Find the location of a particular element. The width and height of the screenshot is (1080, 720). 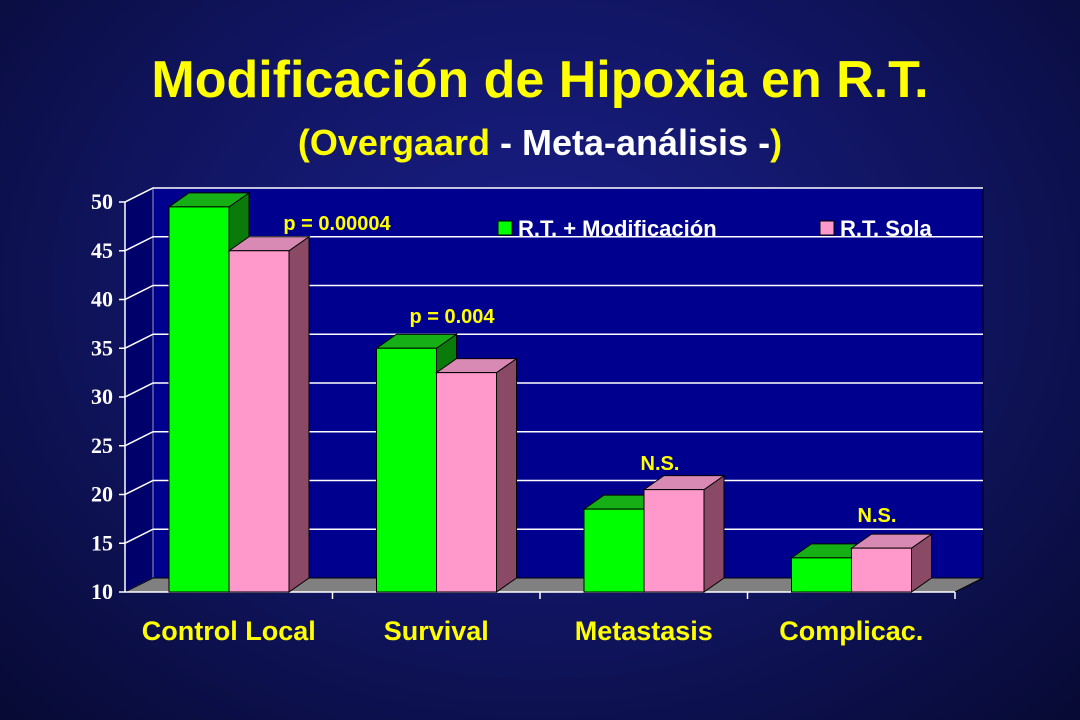

y-tick-label: 25 is located at coordinates (102, 445).